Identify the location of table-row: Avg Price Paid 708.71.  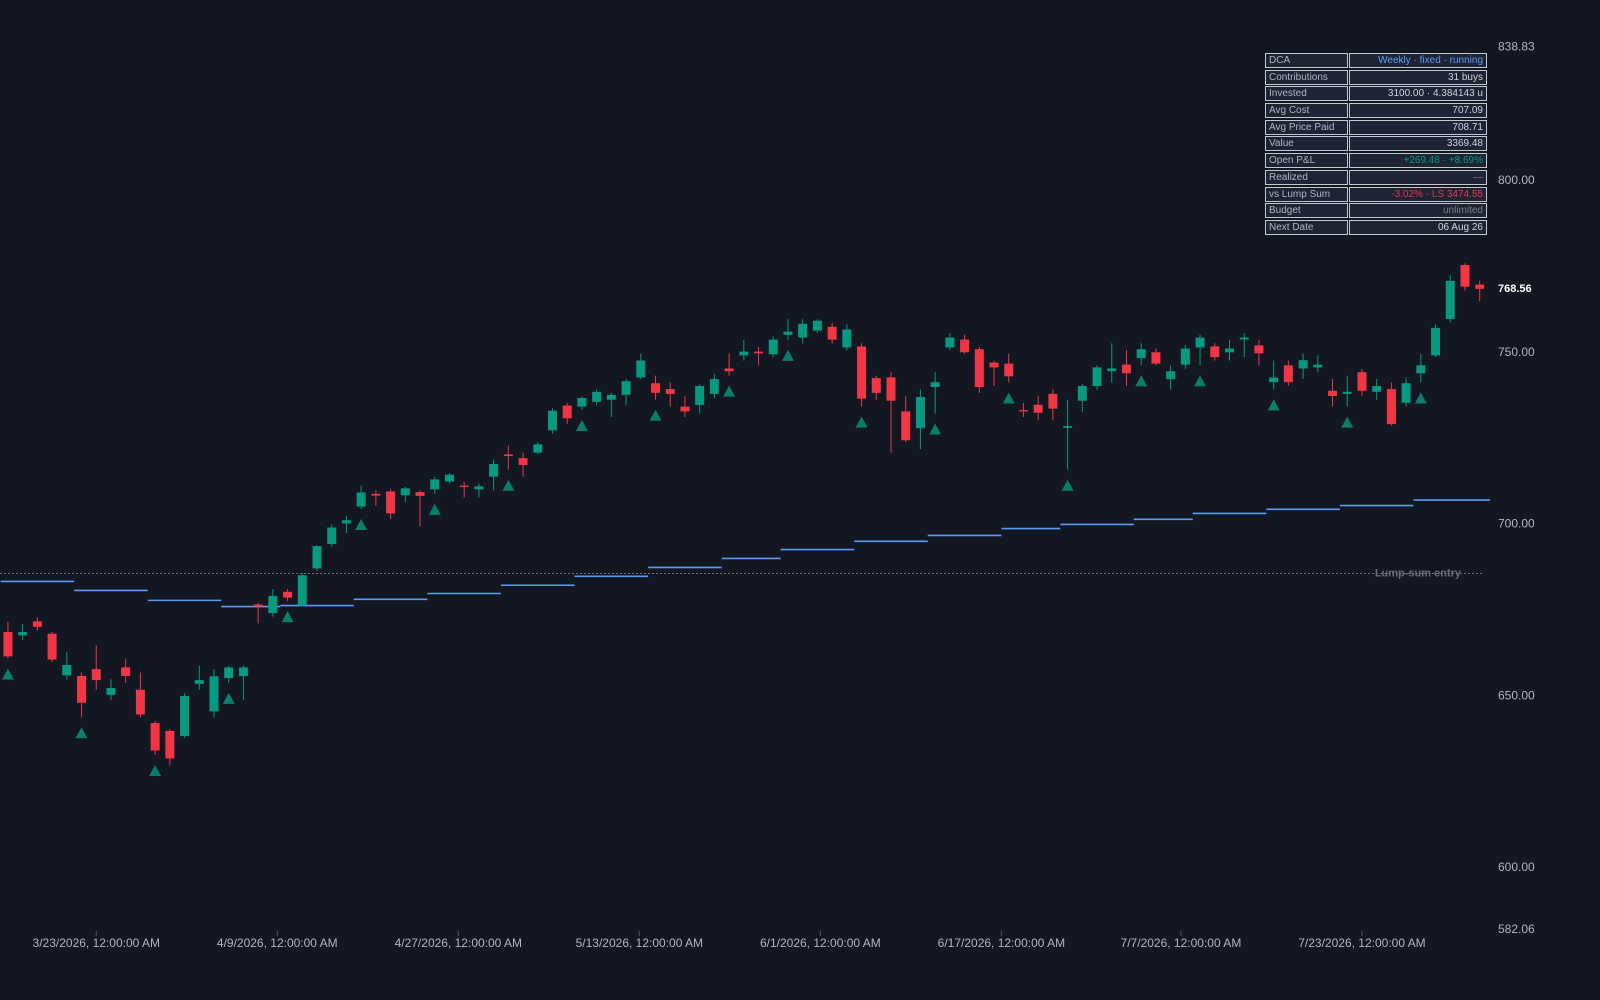
(1376, 127).